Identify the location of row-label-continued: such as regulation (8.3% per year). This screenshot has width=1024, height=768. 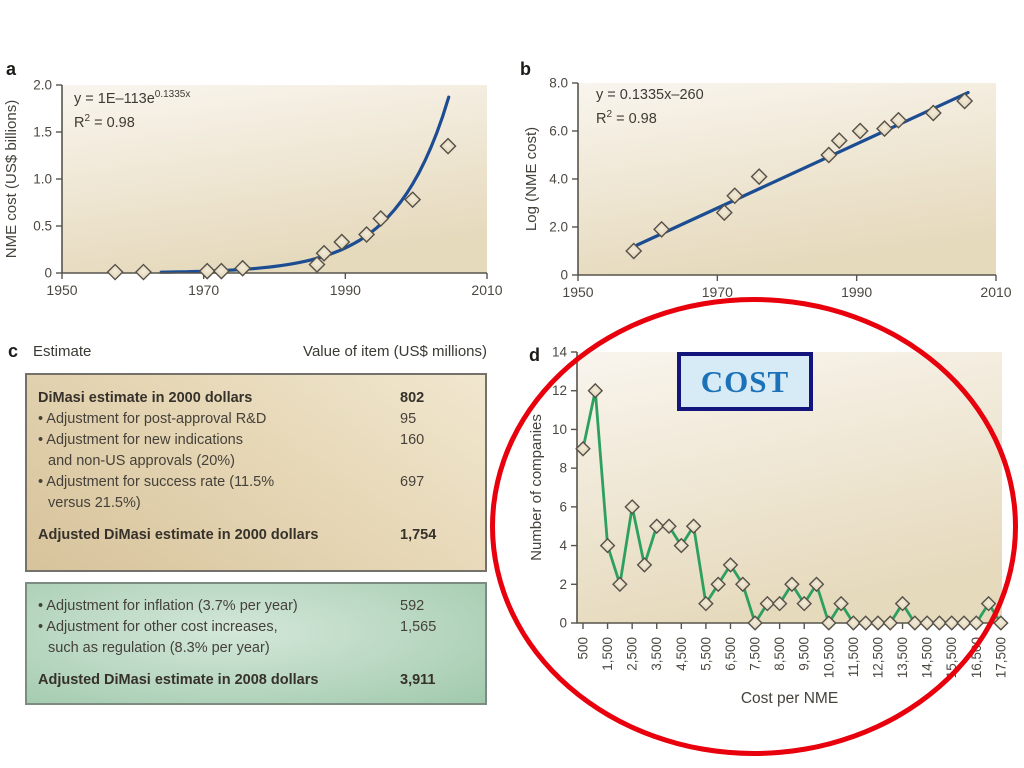
(159, 648).